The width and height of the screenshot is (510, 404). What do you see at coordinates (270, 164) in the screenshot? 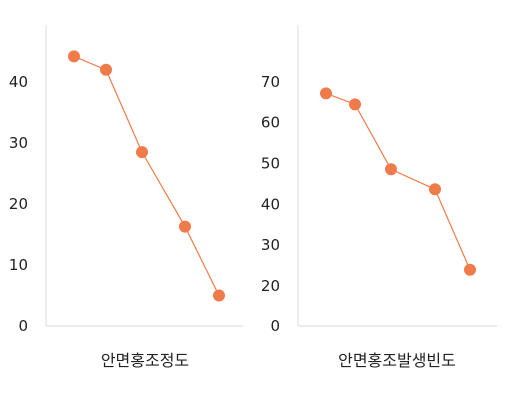
I see `y-tick-label: 50` at bounding box center [270, 164].